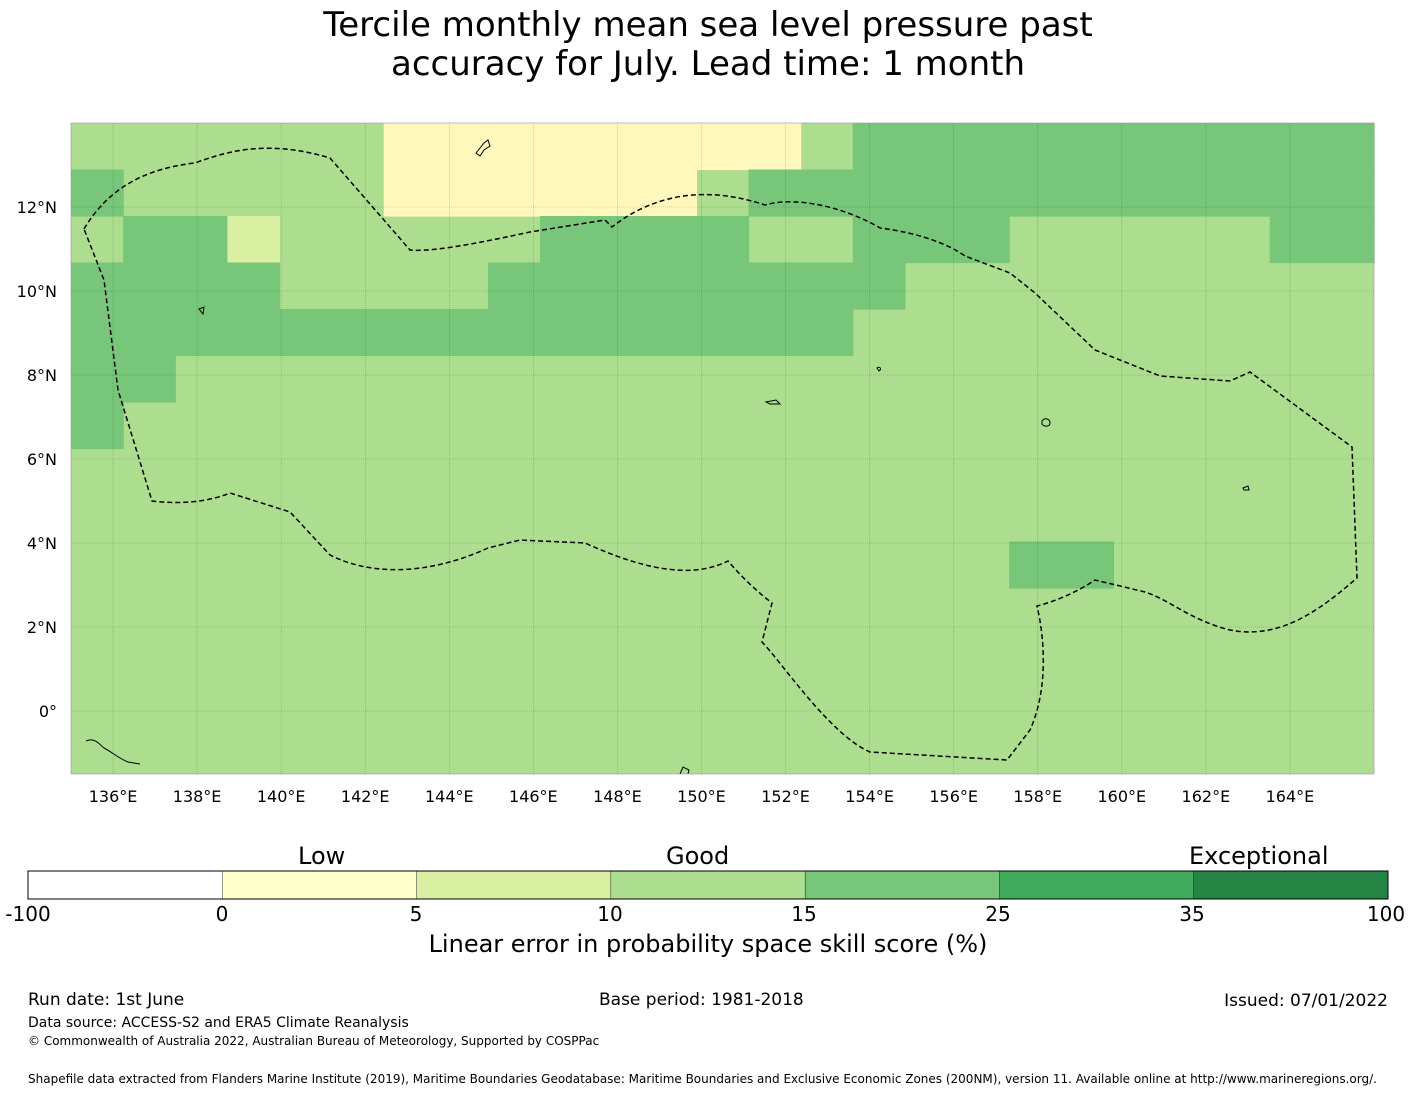  What do you see at coordinates (28, 914) in the screenshot?
I see `colorbar-tick: -100` at bounding box center [28, 914].